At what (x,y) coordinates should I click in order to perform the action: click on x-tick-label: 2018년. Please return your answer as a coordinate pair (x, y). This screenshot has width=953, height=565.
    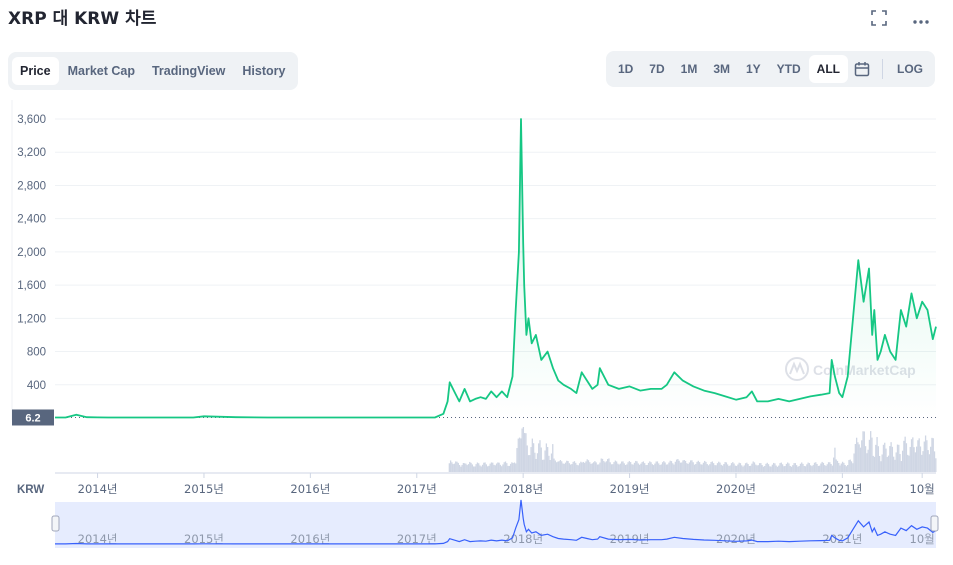
    Looking at the image, I should click on (523, 489).